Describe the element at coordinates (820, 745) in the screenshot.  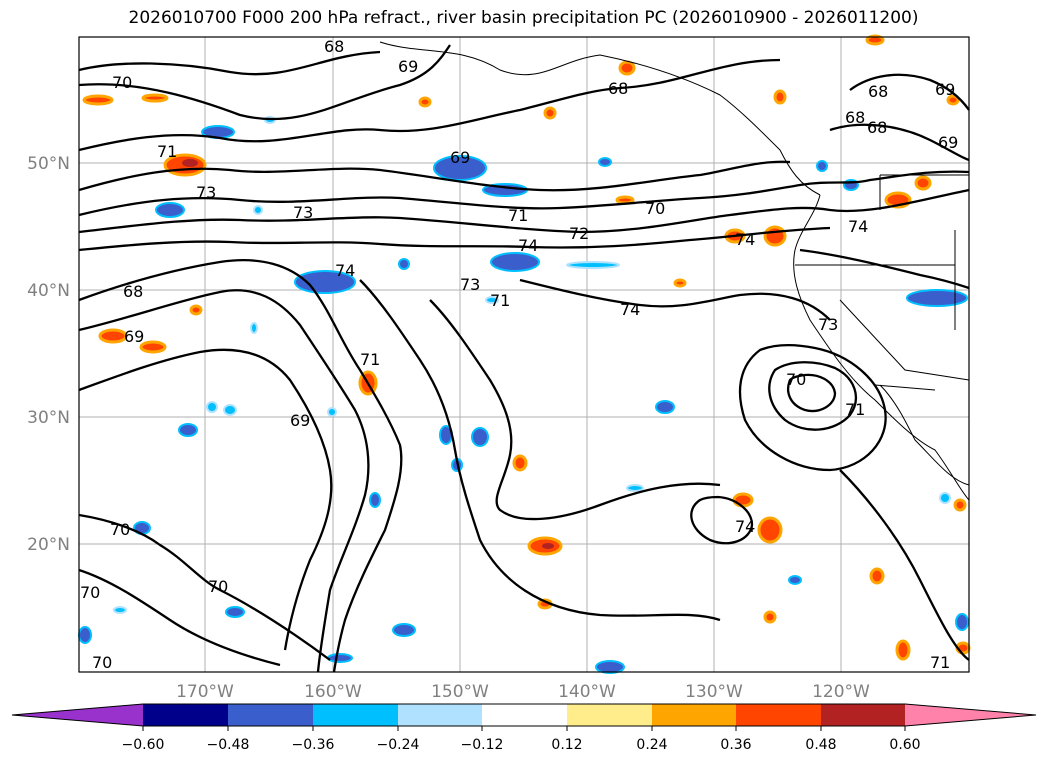
I see `colorbar-tick-label: 0.48` at that location.